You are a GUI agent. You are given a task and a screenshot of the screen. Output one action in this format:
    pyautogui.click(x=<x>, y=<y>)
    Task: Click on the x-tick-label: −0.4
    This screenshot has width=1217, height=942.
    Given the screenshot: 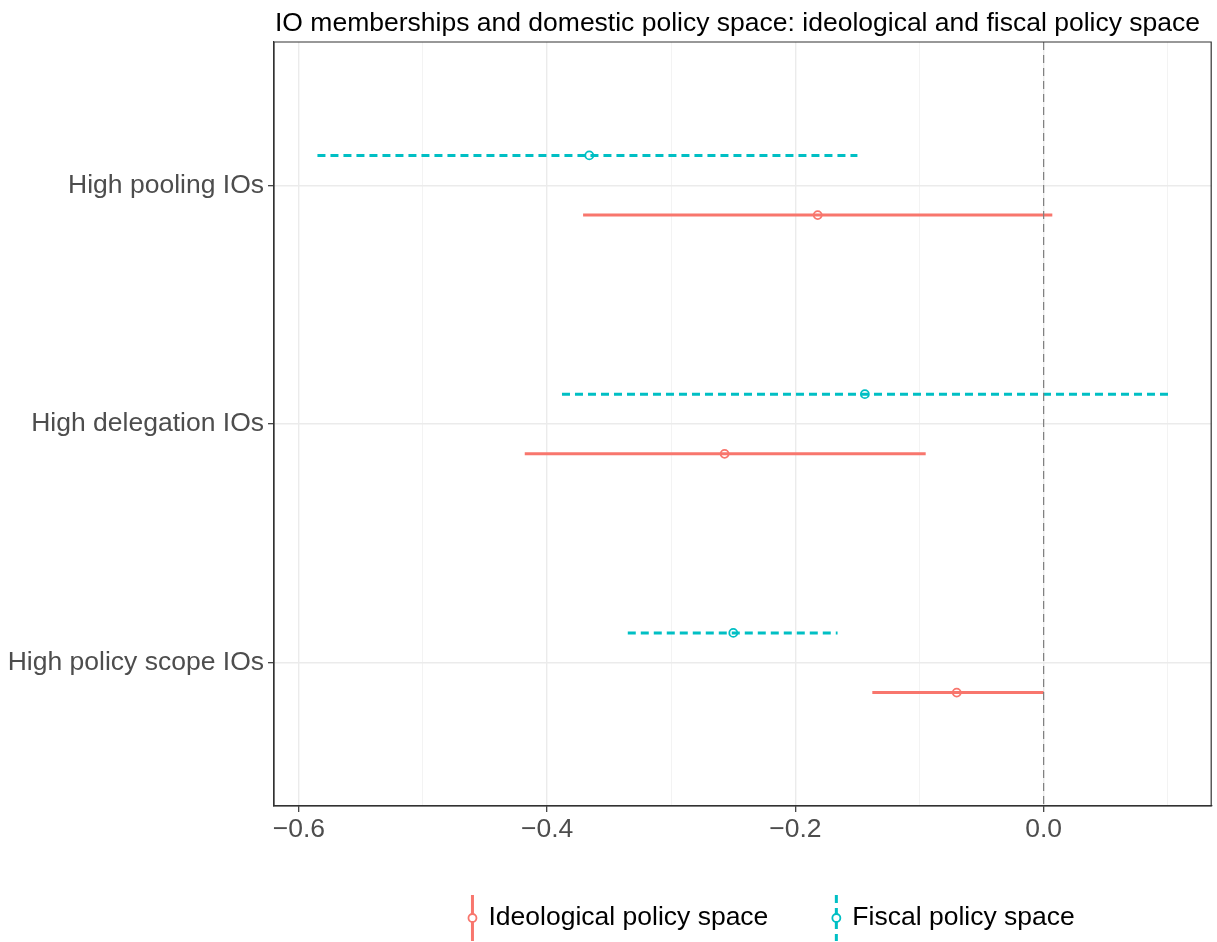 What is the action you would take?
    pyautogui.click(x=547, y=828)
    